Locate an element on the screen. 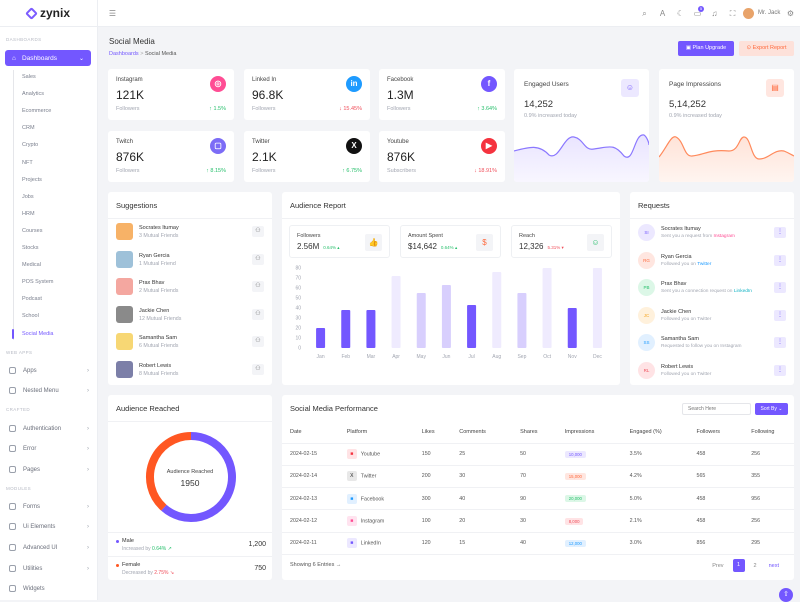  facebook-icon: f is located at coordinates (489, 84).